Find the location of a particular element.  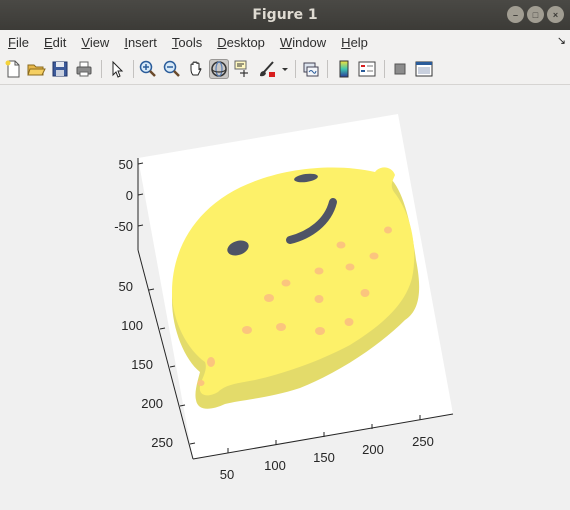

zoom-out-button is located at coordinates (172, 69).